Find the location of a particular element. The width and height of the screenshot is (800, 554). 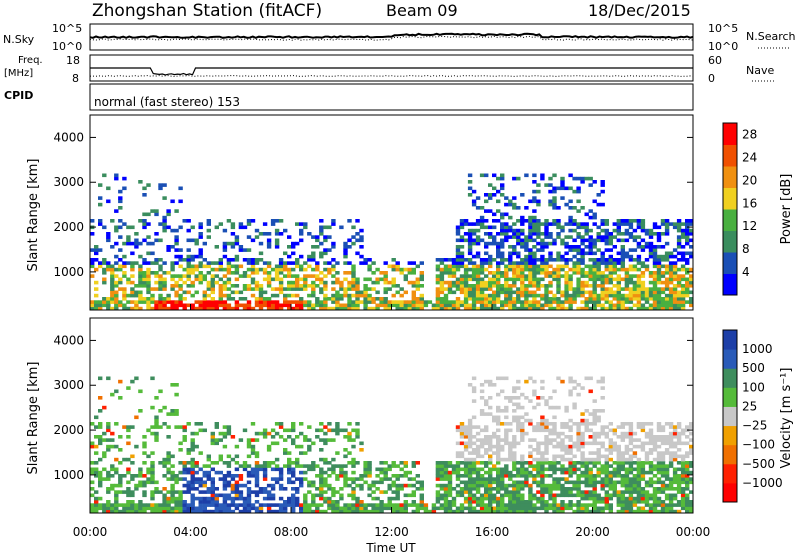

colorbar-block is located at coordinates (730, 454).